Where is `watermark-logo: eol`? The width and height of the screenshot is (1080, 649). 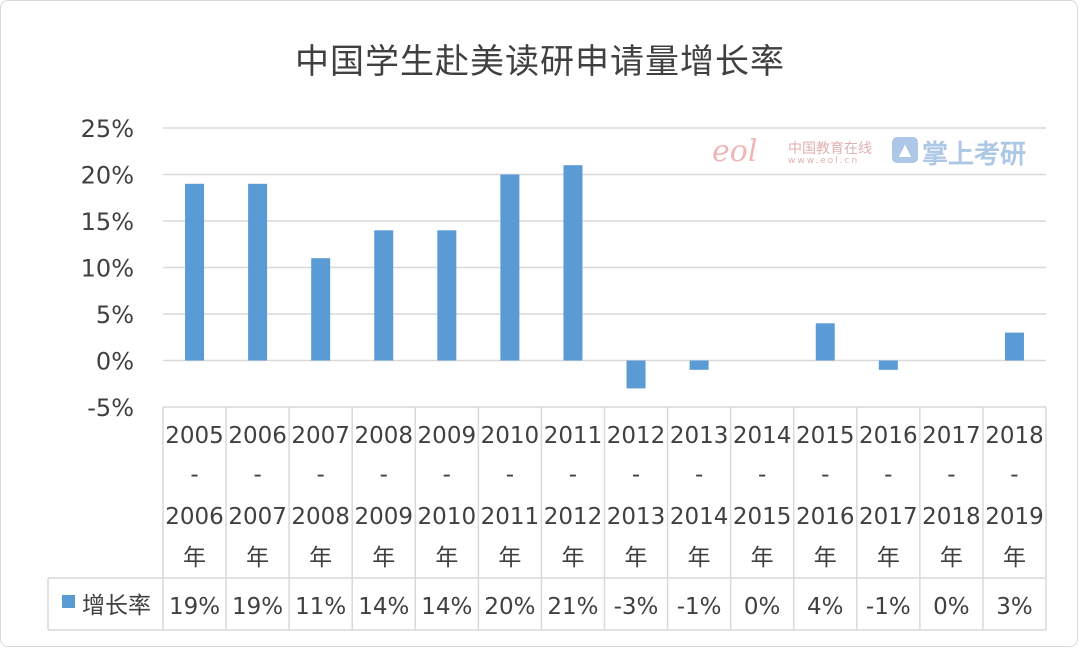 watermark-logo: eol is located at coordinates (735, 151).